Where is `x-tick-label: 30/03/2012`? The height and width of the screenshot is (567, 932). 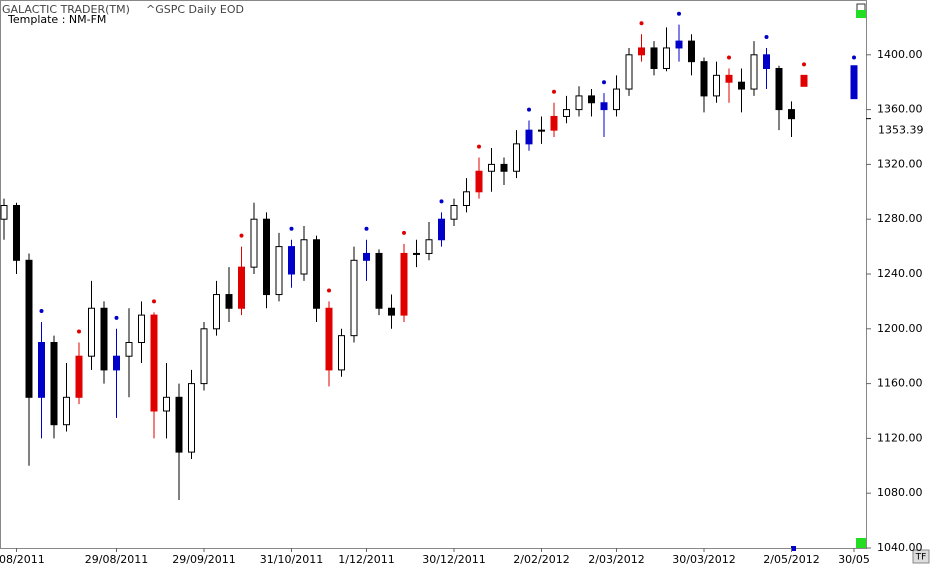 x-tick-label: 30/03/2012 is located at coordinates (703, 559).